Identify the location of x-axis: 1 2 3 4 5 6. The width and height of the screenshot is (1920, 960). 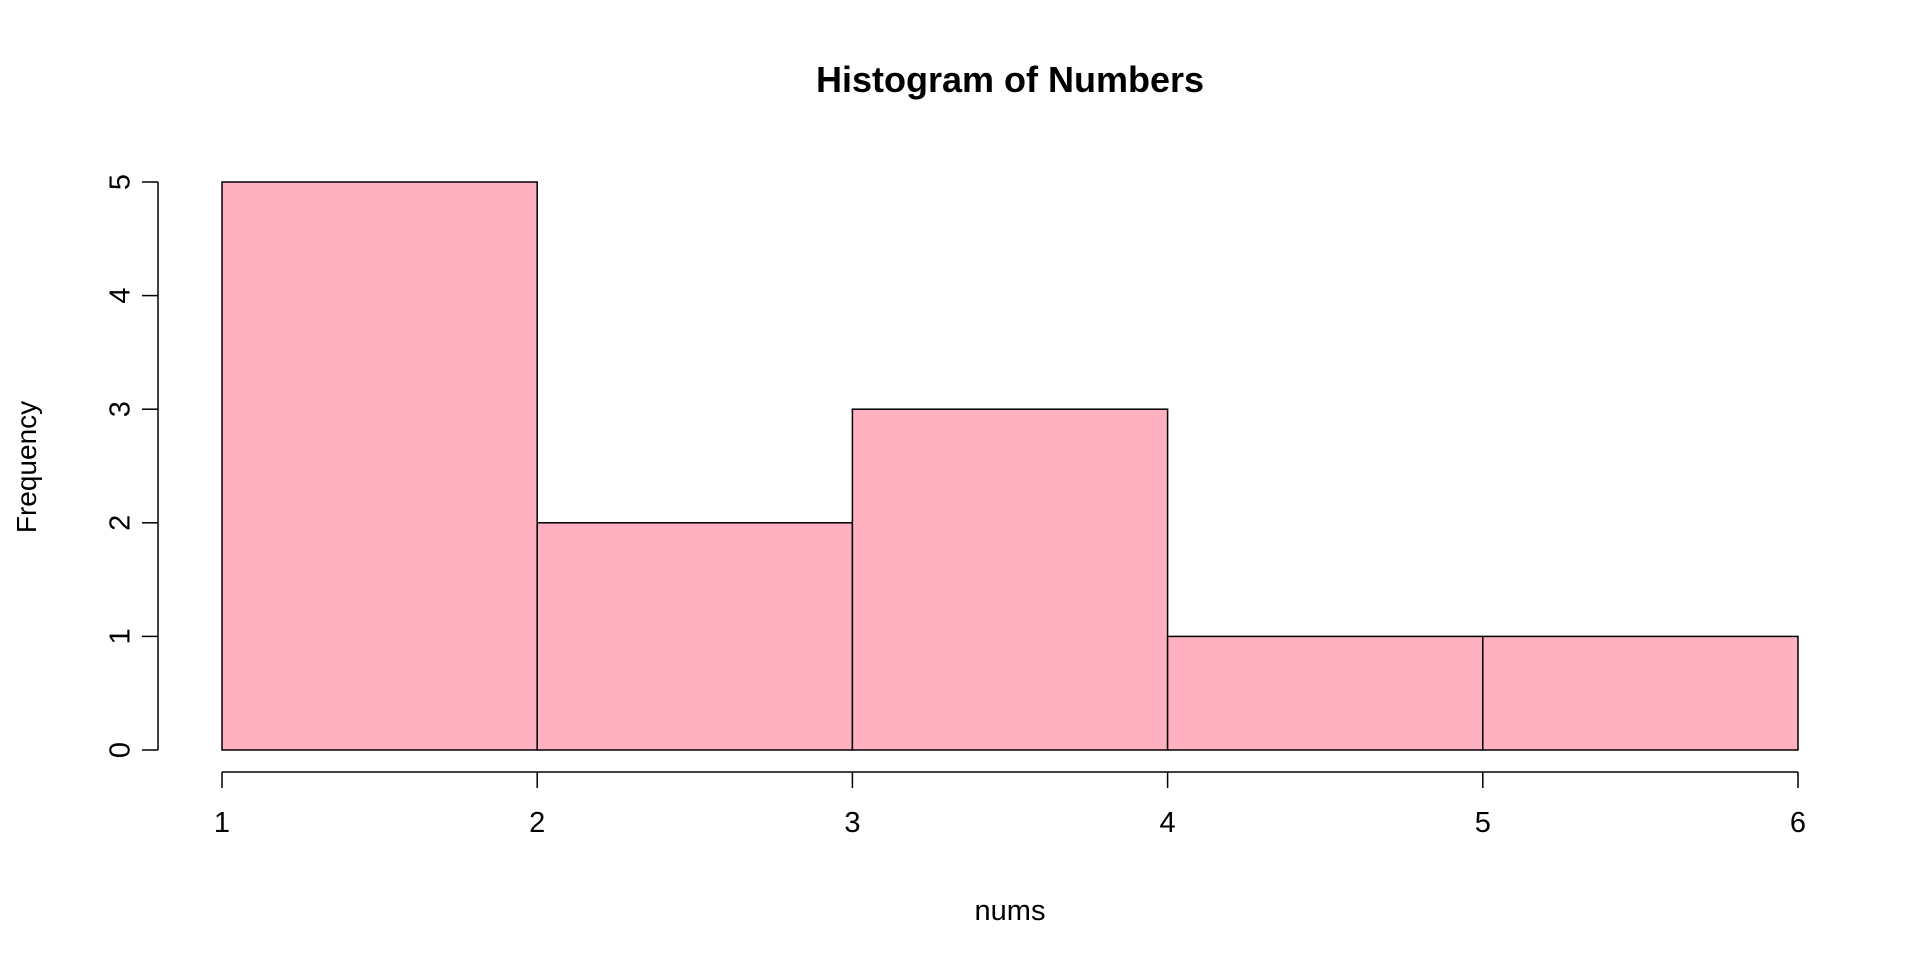
(1010, 805).